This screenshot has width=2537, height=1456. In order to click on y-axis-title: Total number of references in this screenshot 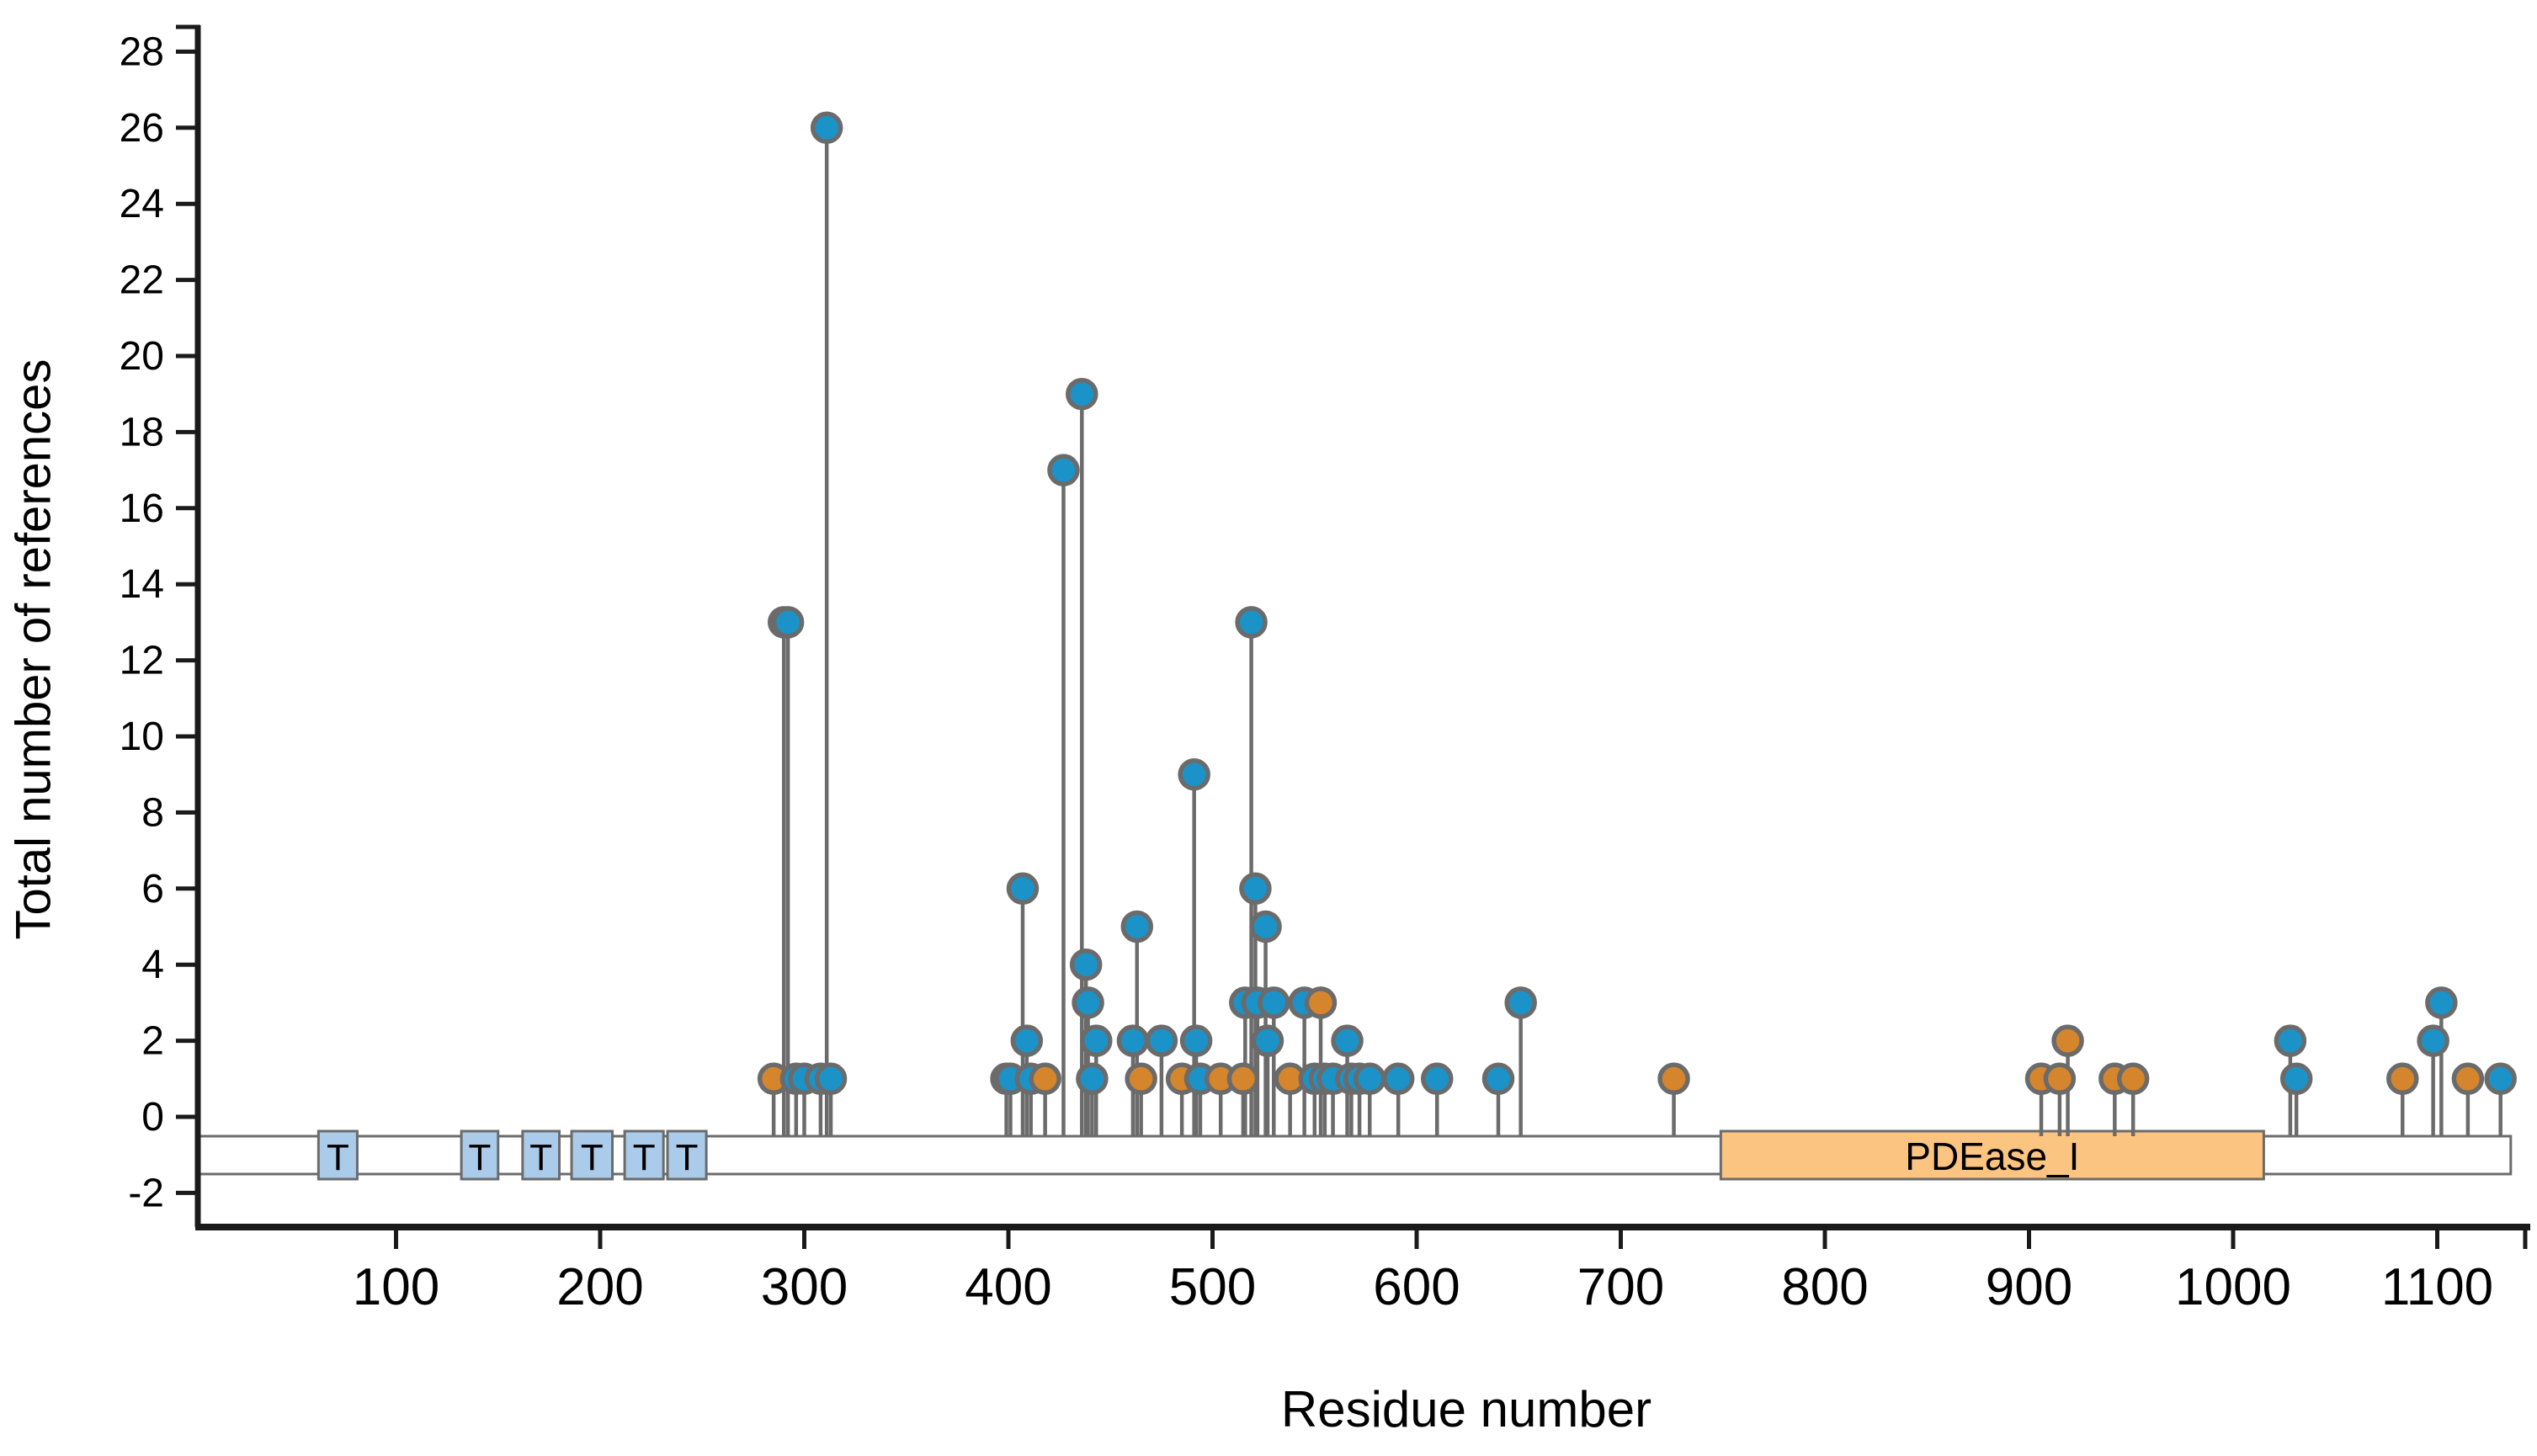, I will do `click(33, 649)`.